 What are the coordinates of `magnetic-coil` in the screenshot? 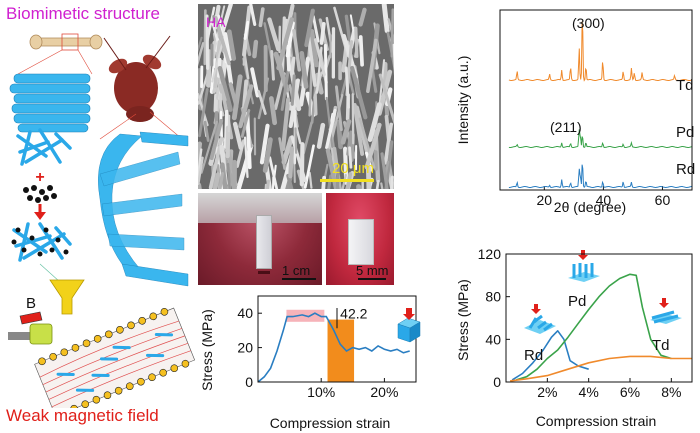 It's located at (102, 357).